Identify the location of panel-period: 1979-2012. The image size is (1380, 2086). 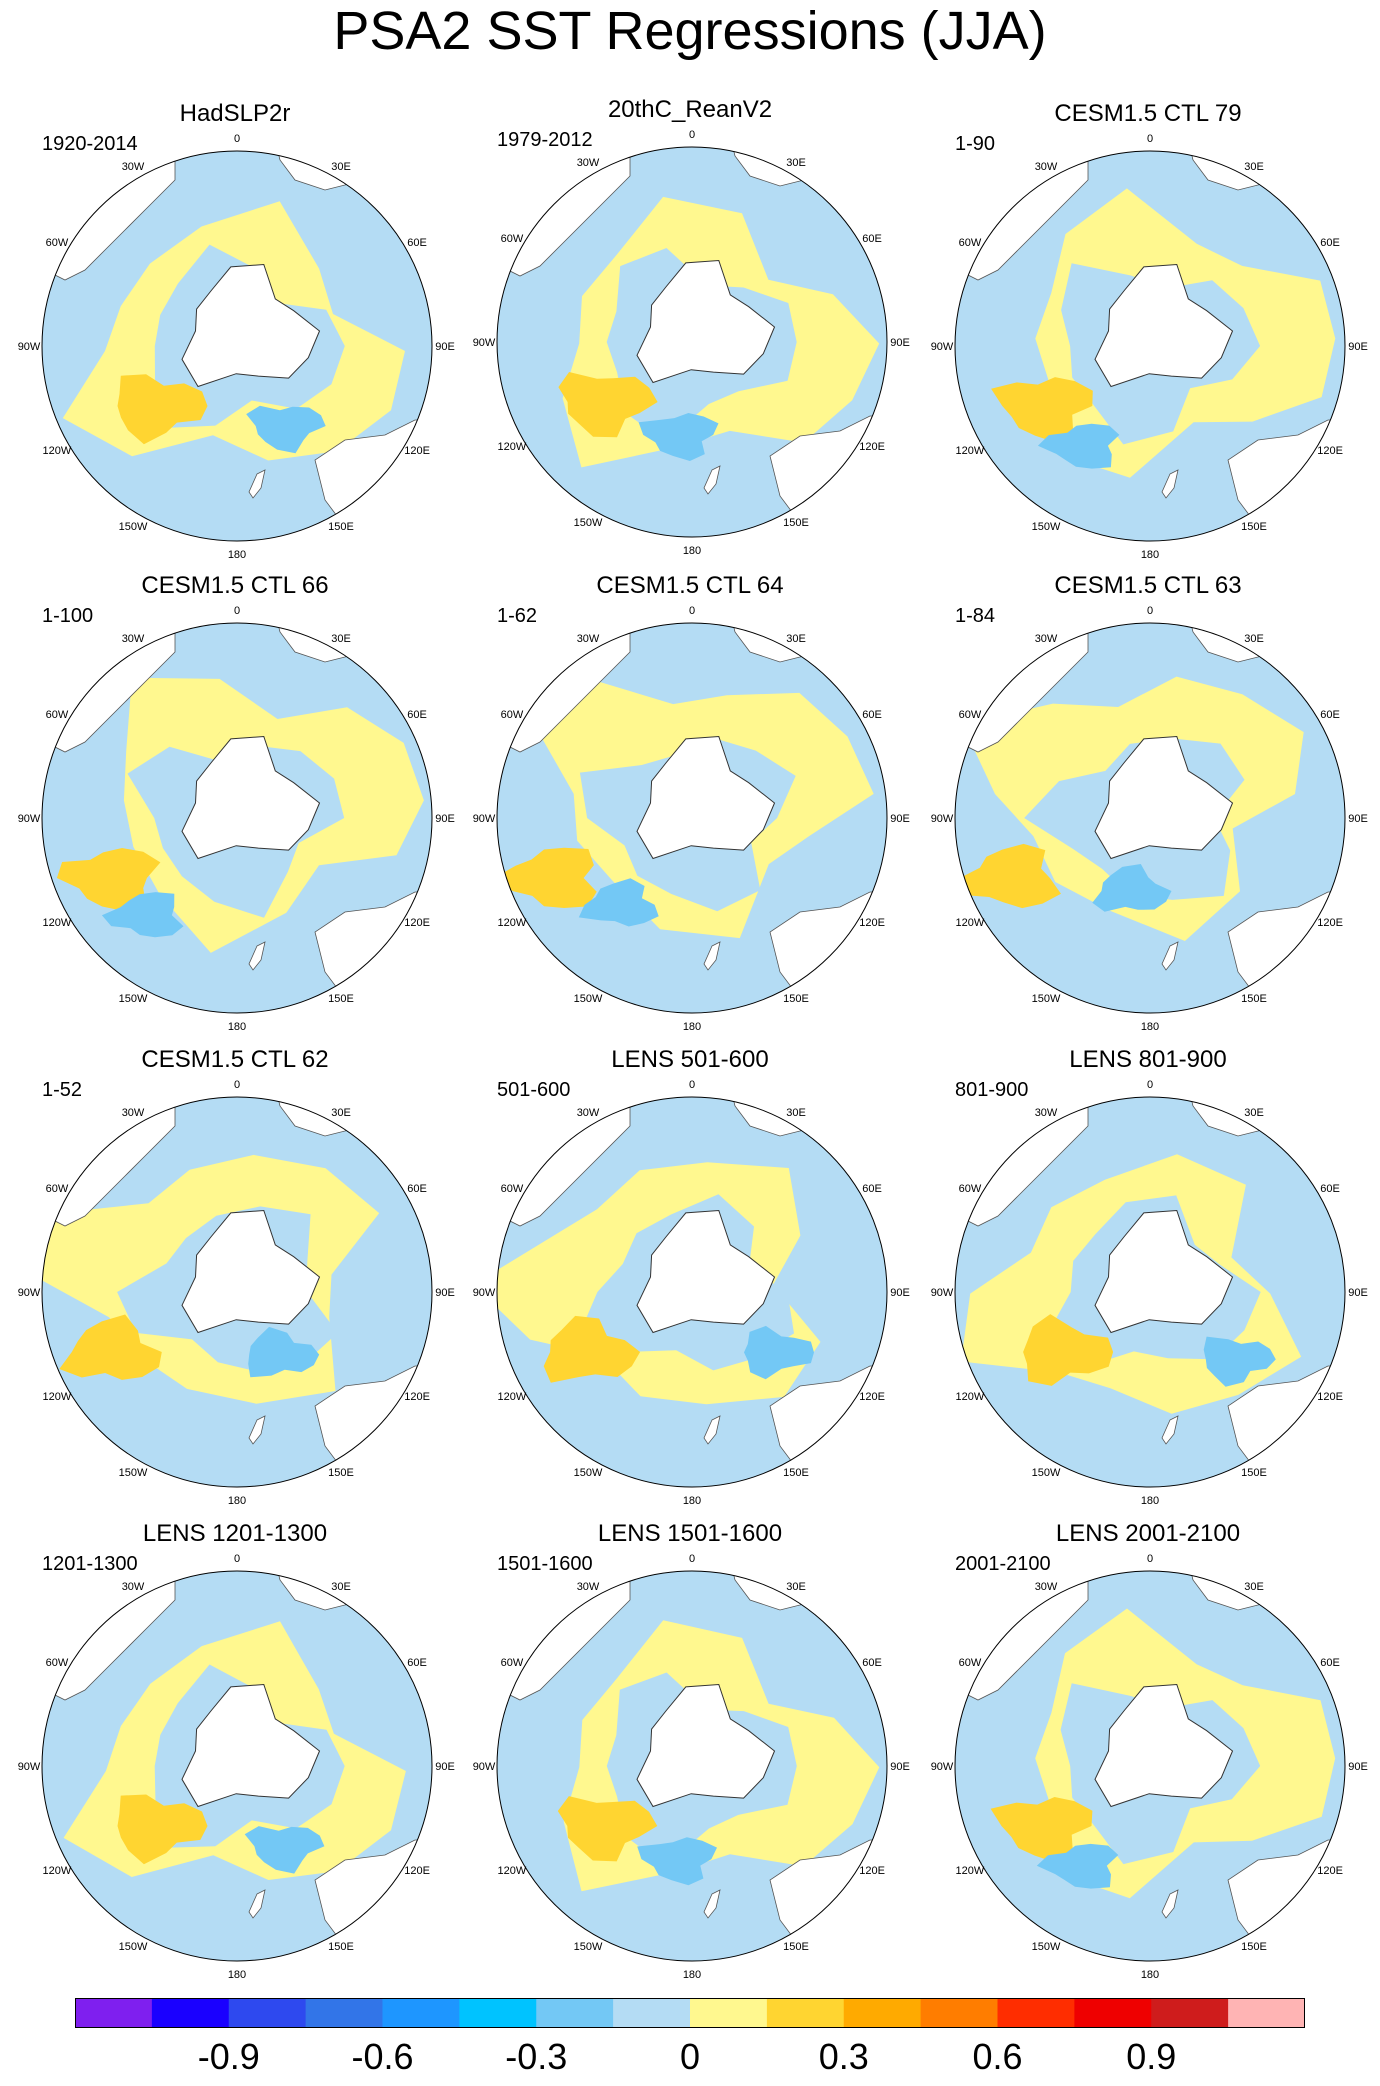
(545, 140).